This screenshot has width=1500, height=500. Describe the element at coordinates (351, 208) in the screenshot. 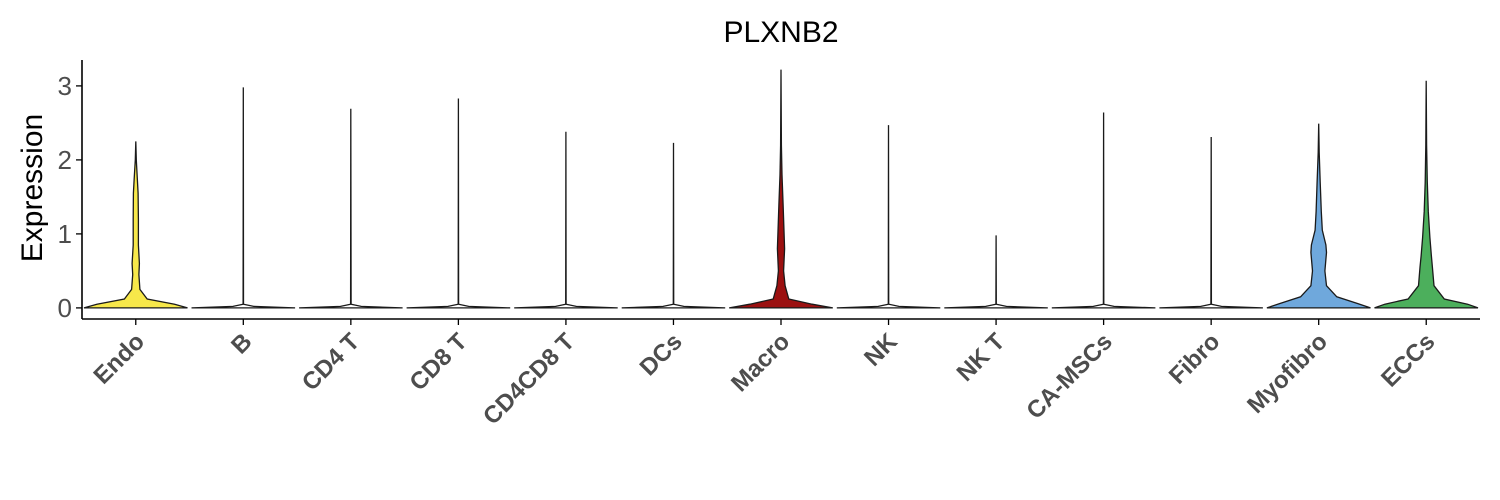

I see `violin-cd4-t` at that location.